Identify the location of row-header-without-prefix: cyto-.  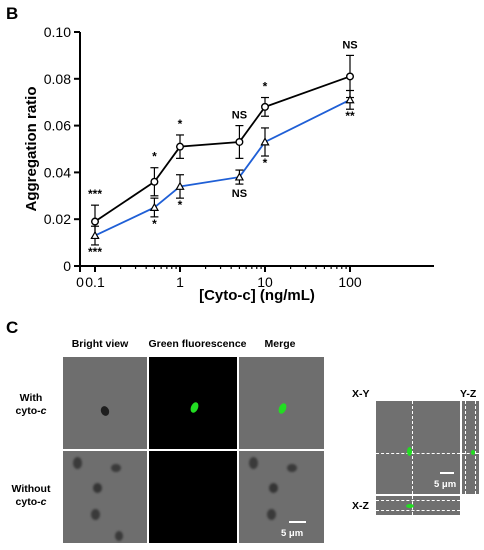
(28, 502).